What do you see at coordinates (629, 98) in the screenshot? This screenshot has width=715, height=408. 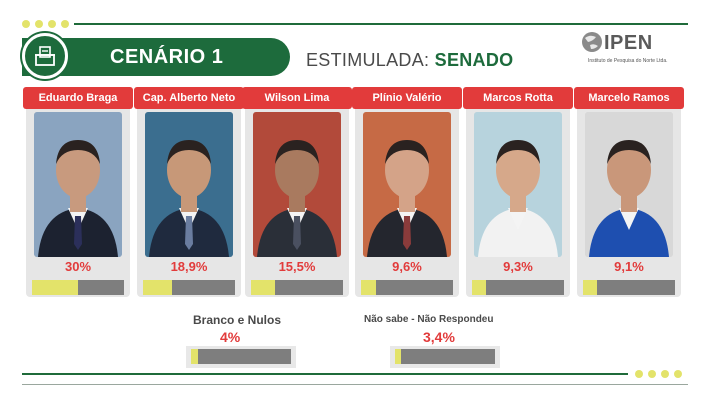 I see `candidate-name: Marcelo Ramos` at bounding box center [629, 98].